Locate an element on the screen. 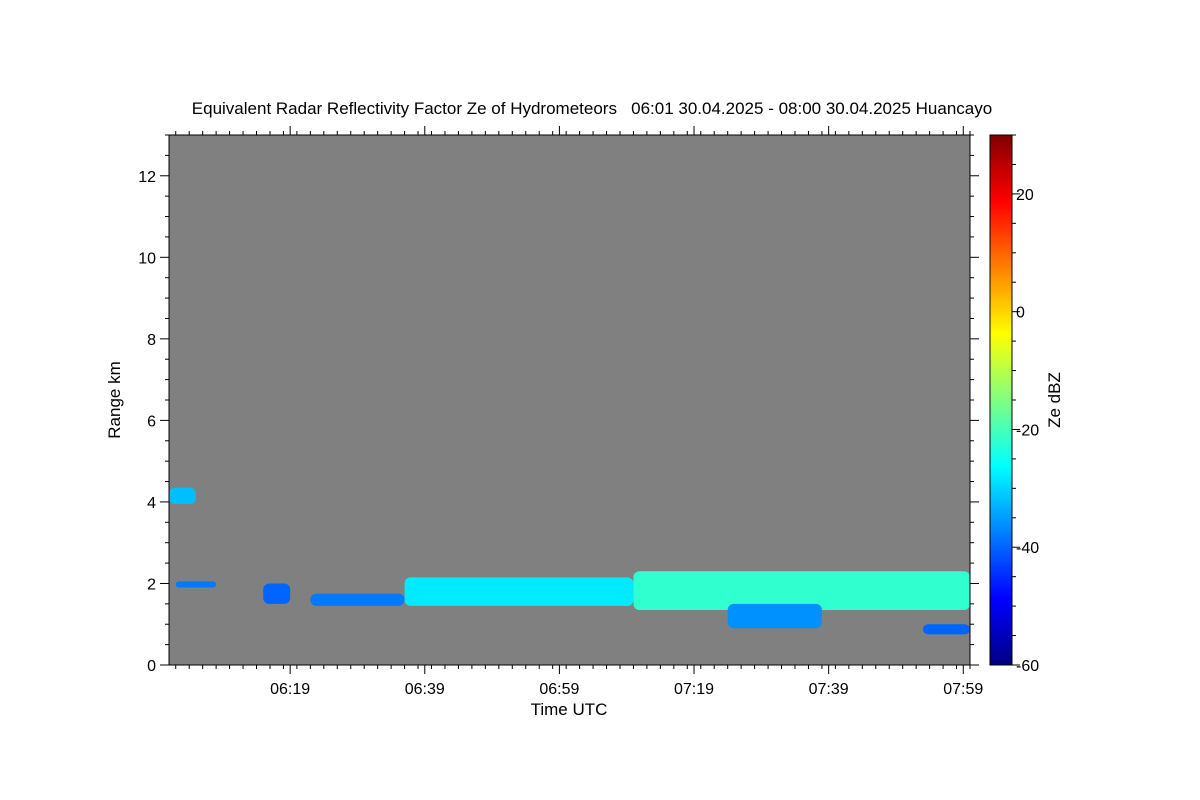 This screenshot has height=800, width=1200. colorbar is located at coordinates (1001, 400).